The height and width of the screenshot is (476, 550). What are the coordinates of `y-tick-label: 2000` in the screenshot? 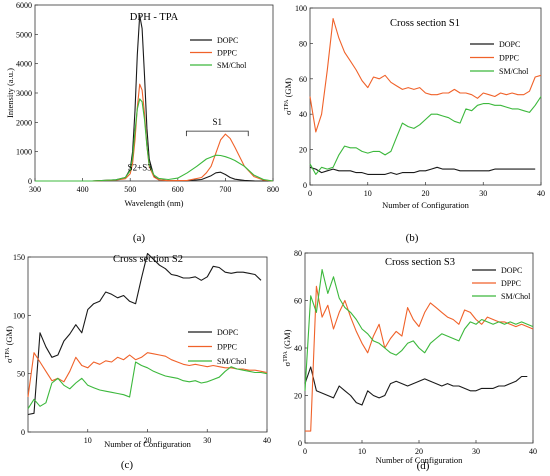 It's located at (24, 122).